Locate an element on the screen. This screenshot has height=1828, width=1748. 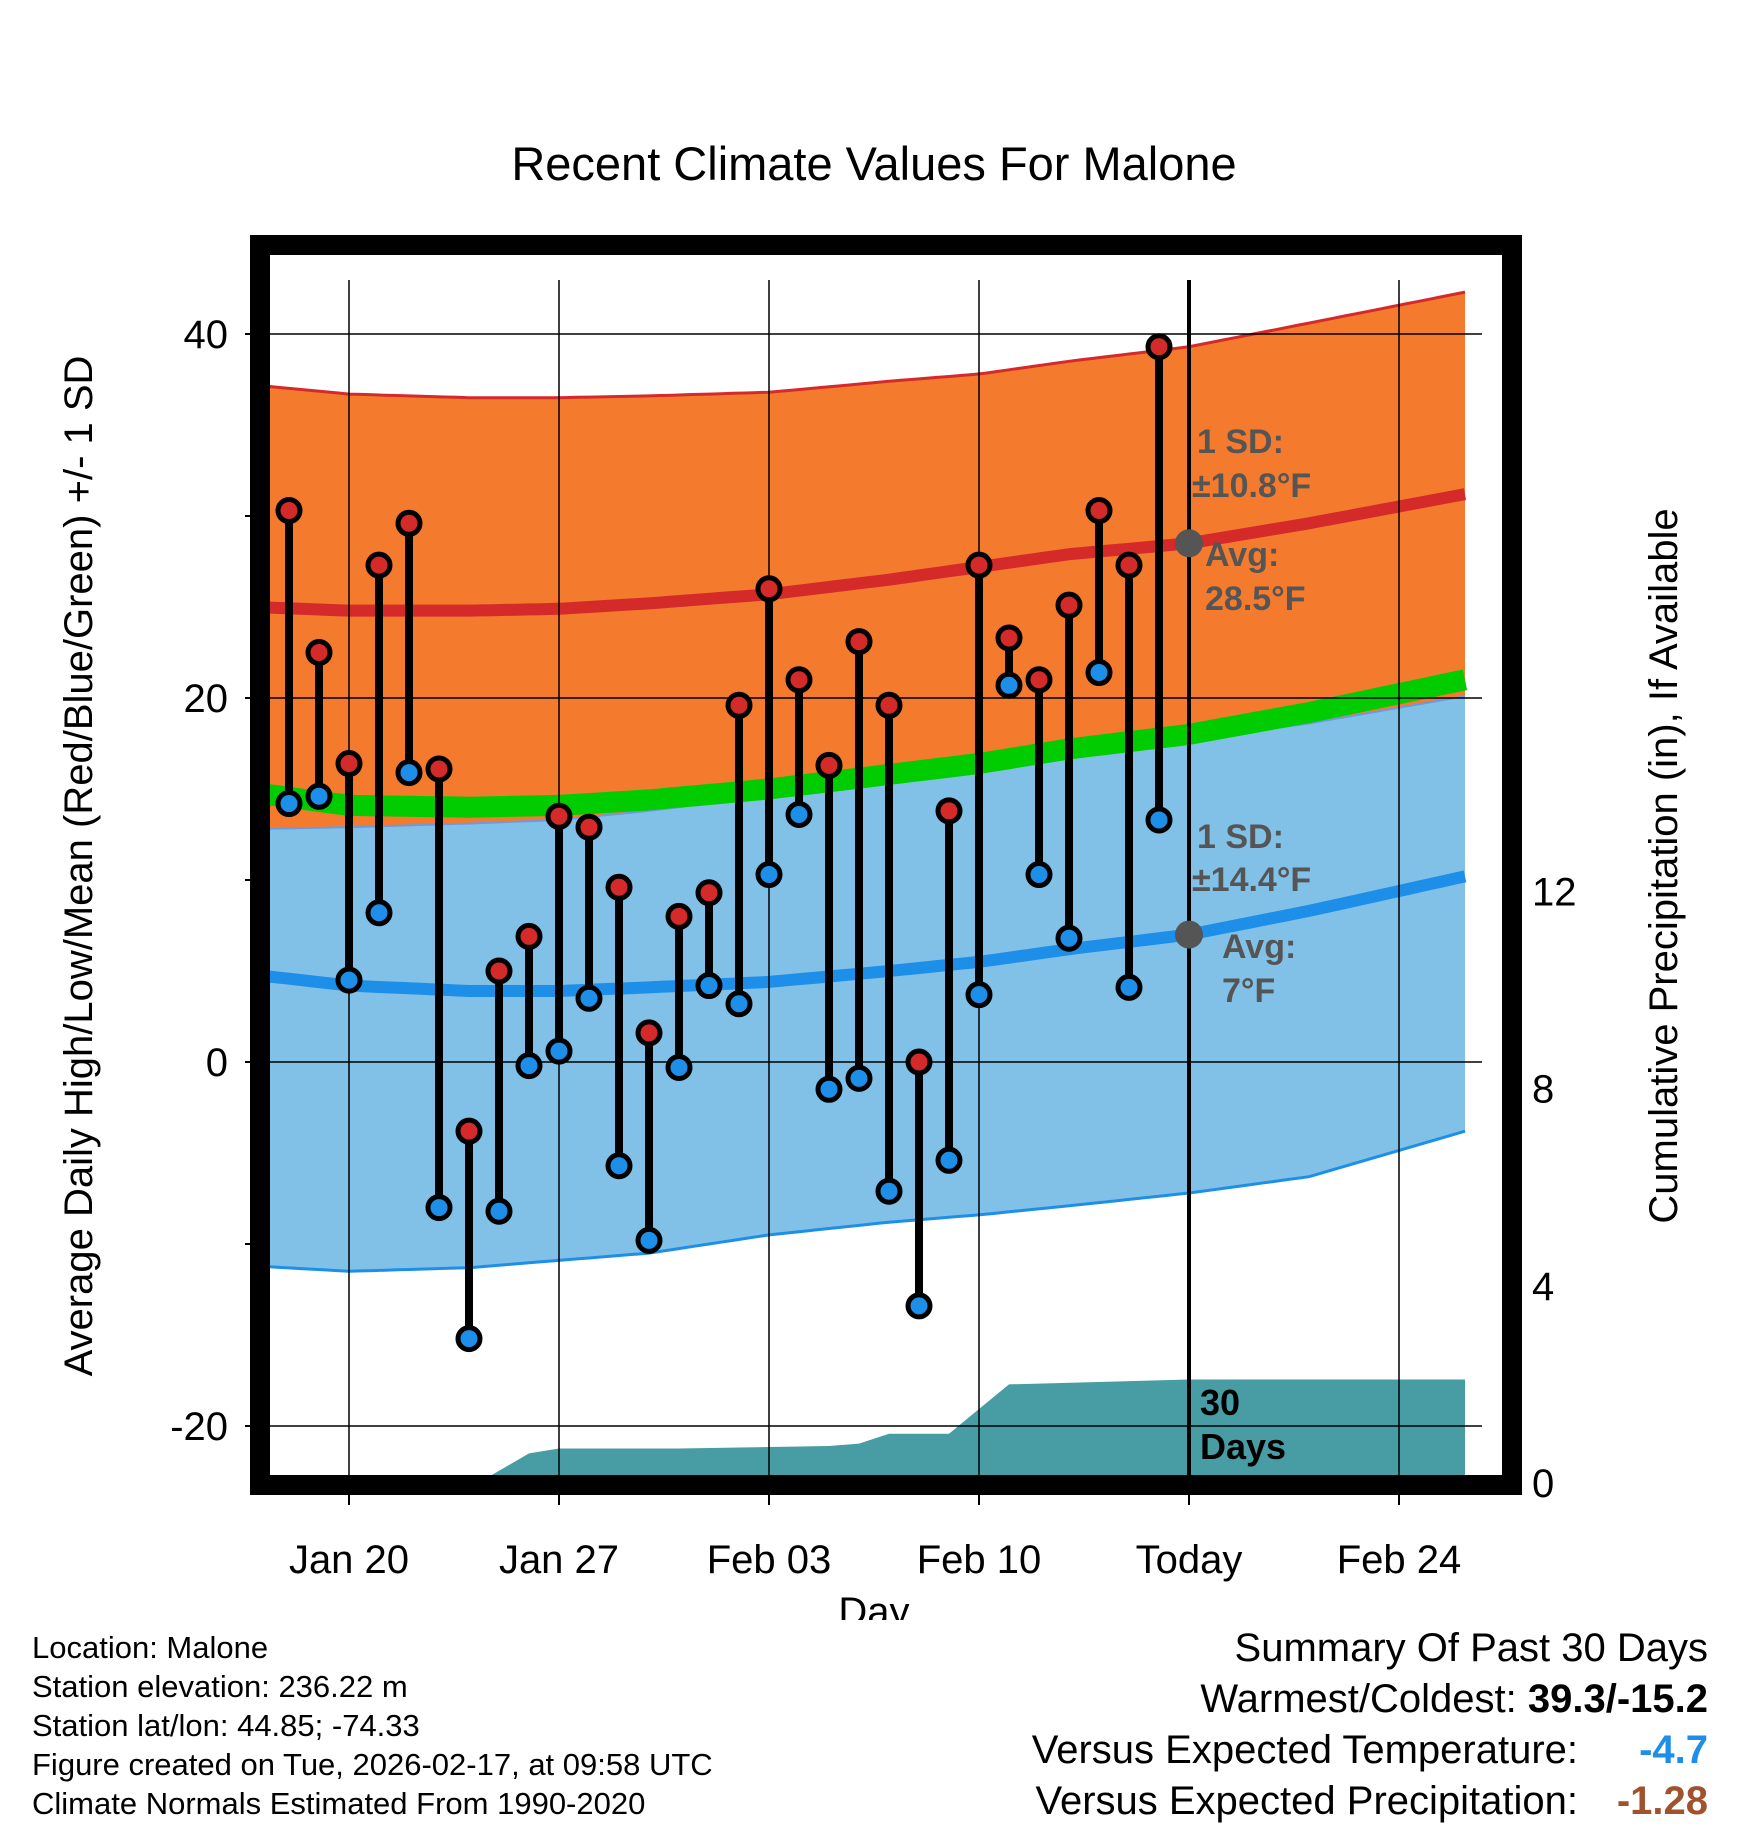
high-plus-sd-line is located at coordinates (868, 345).